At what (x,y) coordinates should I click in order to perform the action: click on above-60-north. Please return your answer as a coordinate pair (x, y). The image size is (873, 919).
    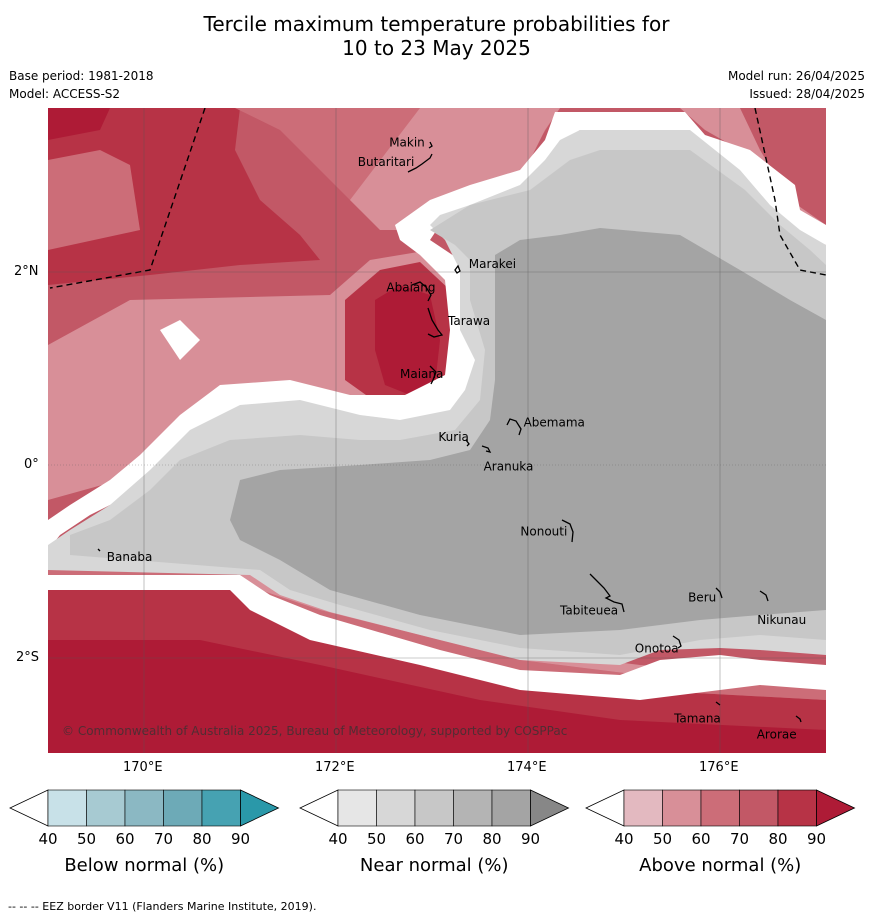
    Looking at the image, I should click on (455, 169).